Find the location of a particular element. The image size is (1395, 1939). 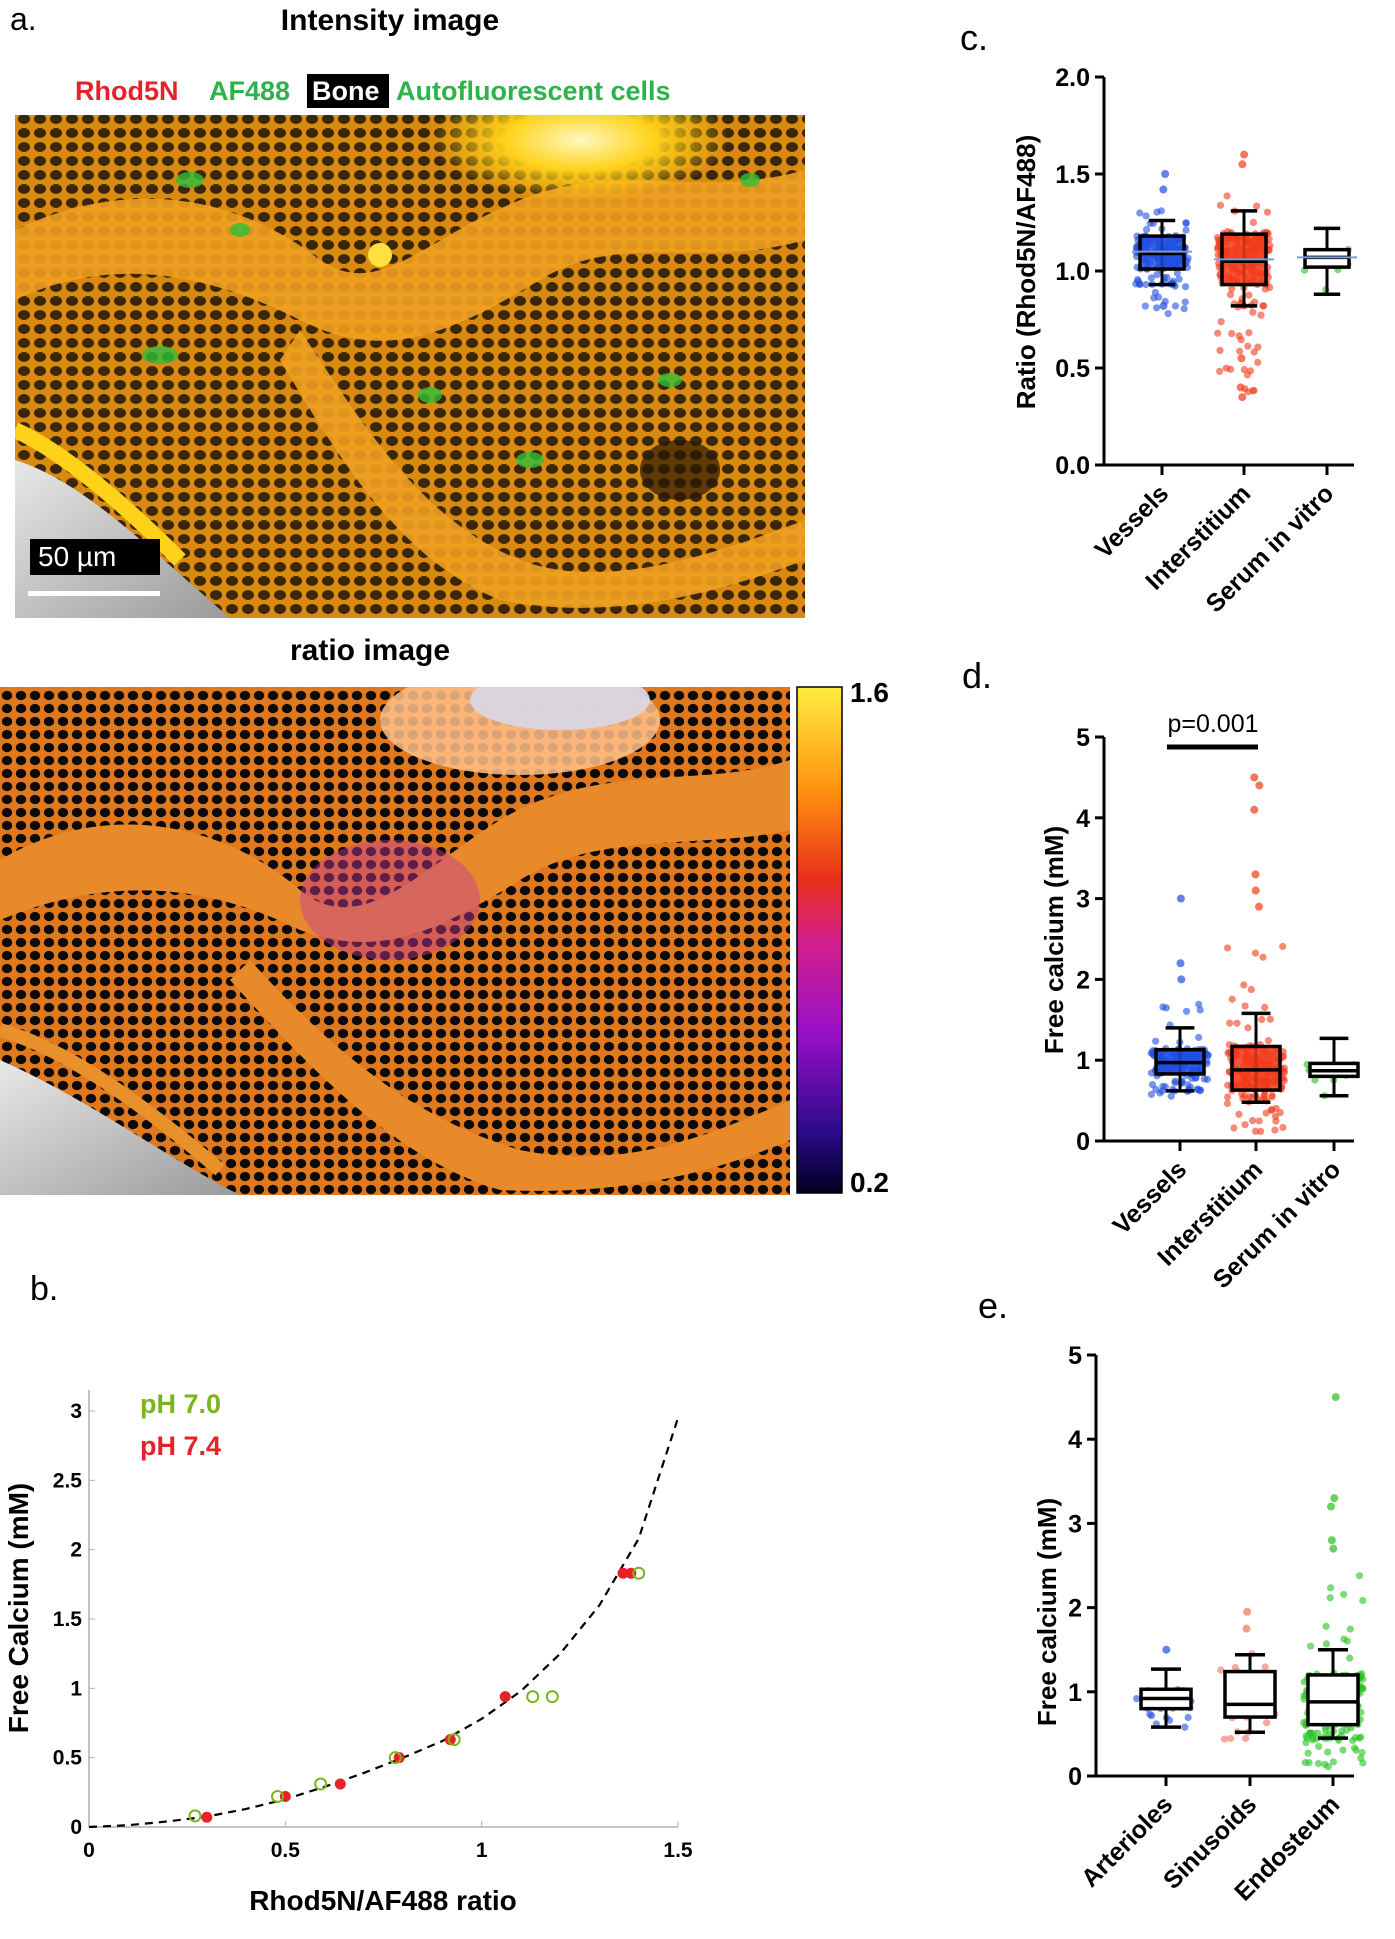

d-y-tick-label: 1 is located at coordinates (1083, 1061).